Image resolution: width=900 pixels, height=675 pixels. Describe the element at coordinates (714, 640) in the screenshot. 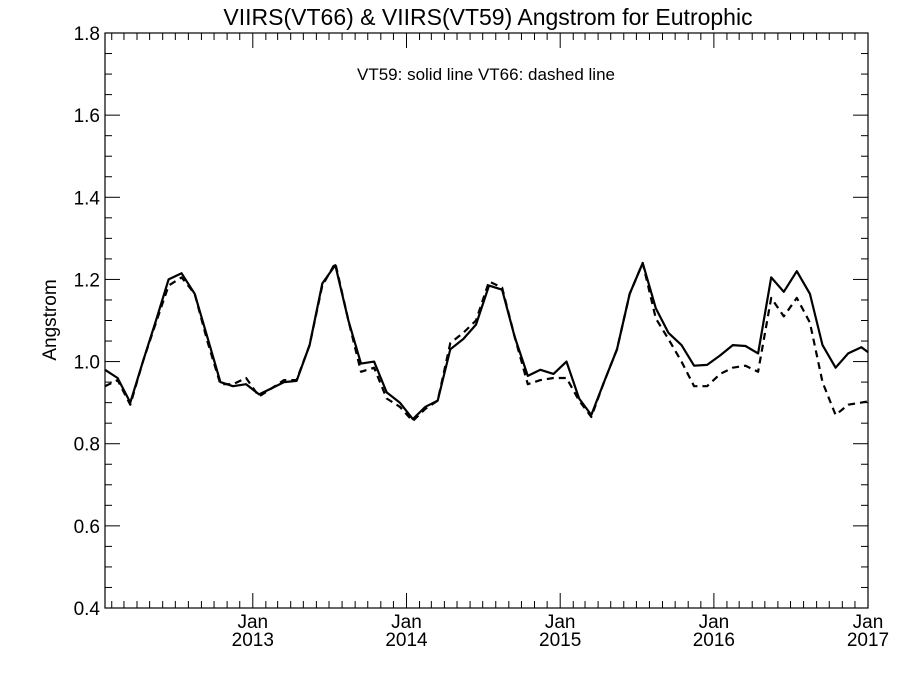

I see `x-tick-year-label: 2016` at that location.